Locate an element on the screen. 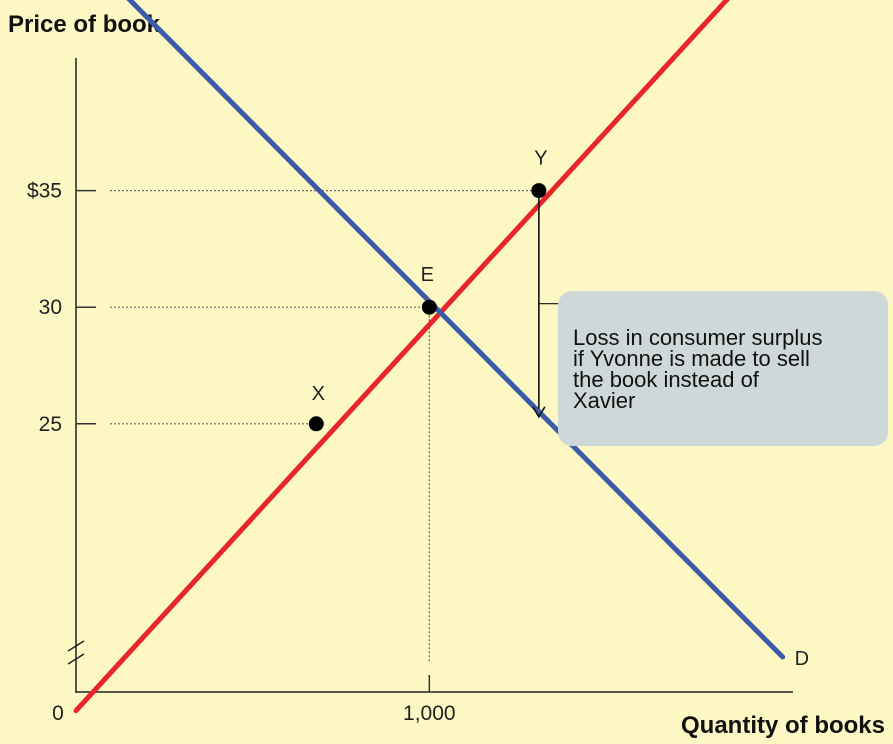 This screenshot has height=744, width=893. demand-label: D is located at coordinates (802, 659).